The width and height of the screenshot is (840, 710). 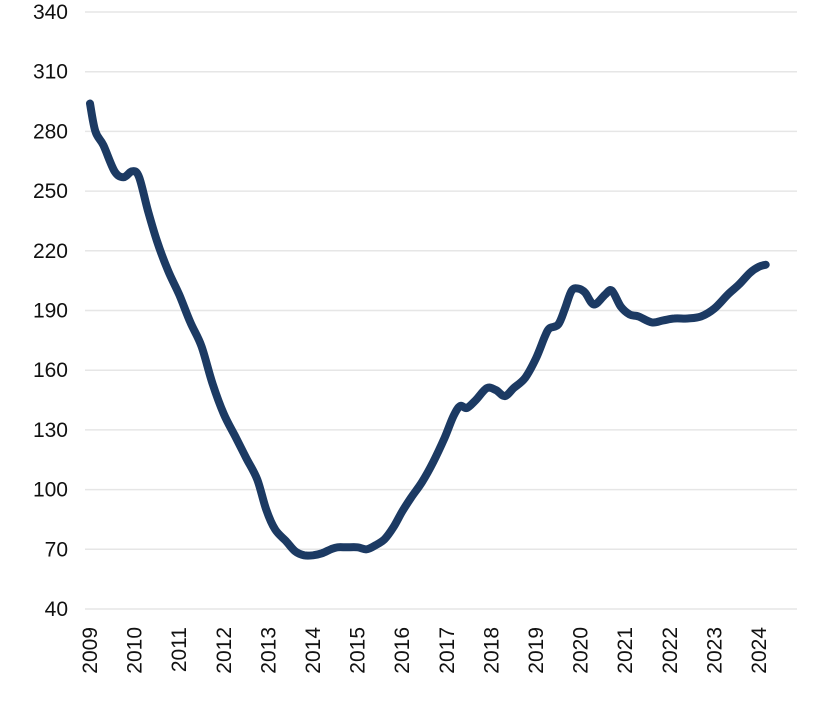 What do you see at coordinates (268, 650) in the screenshot?
I see `x-tick-label: 2013` at bounding box center [268, 650].